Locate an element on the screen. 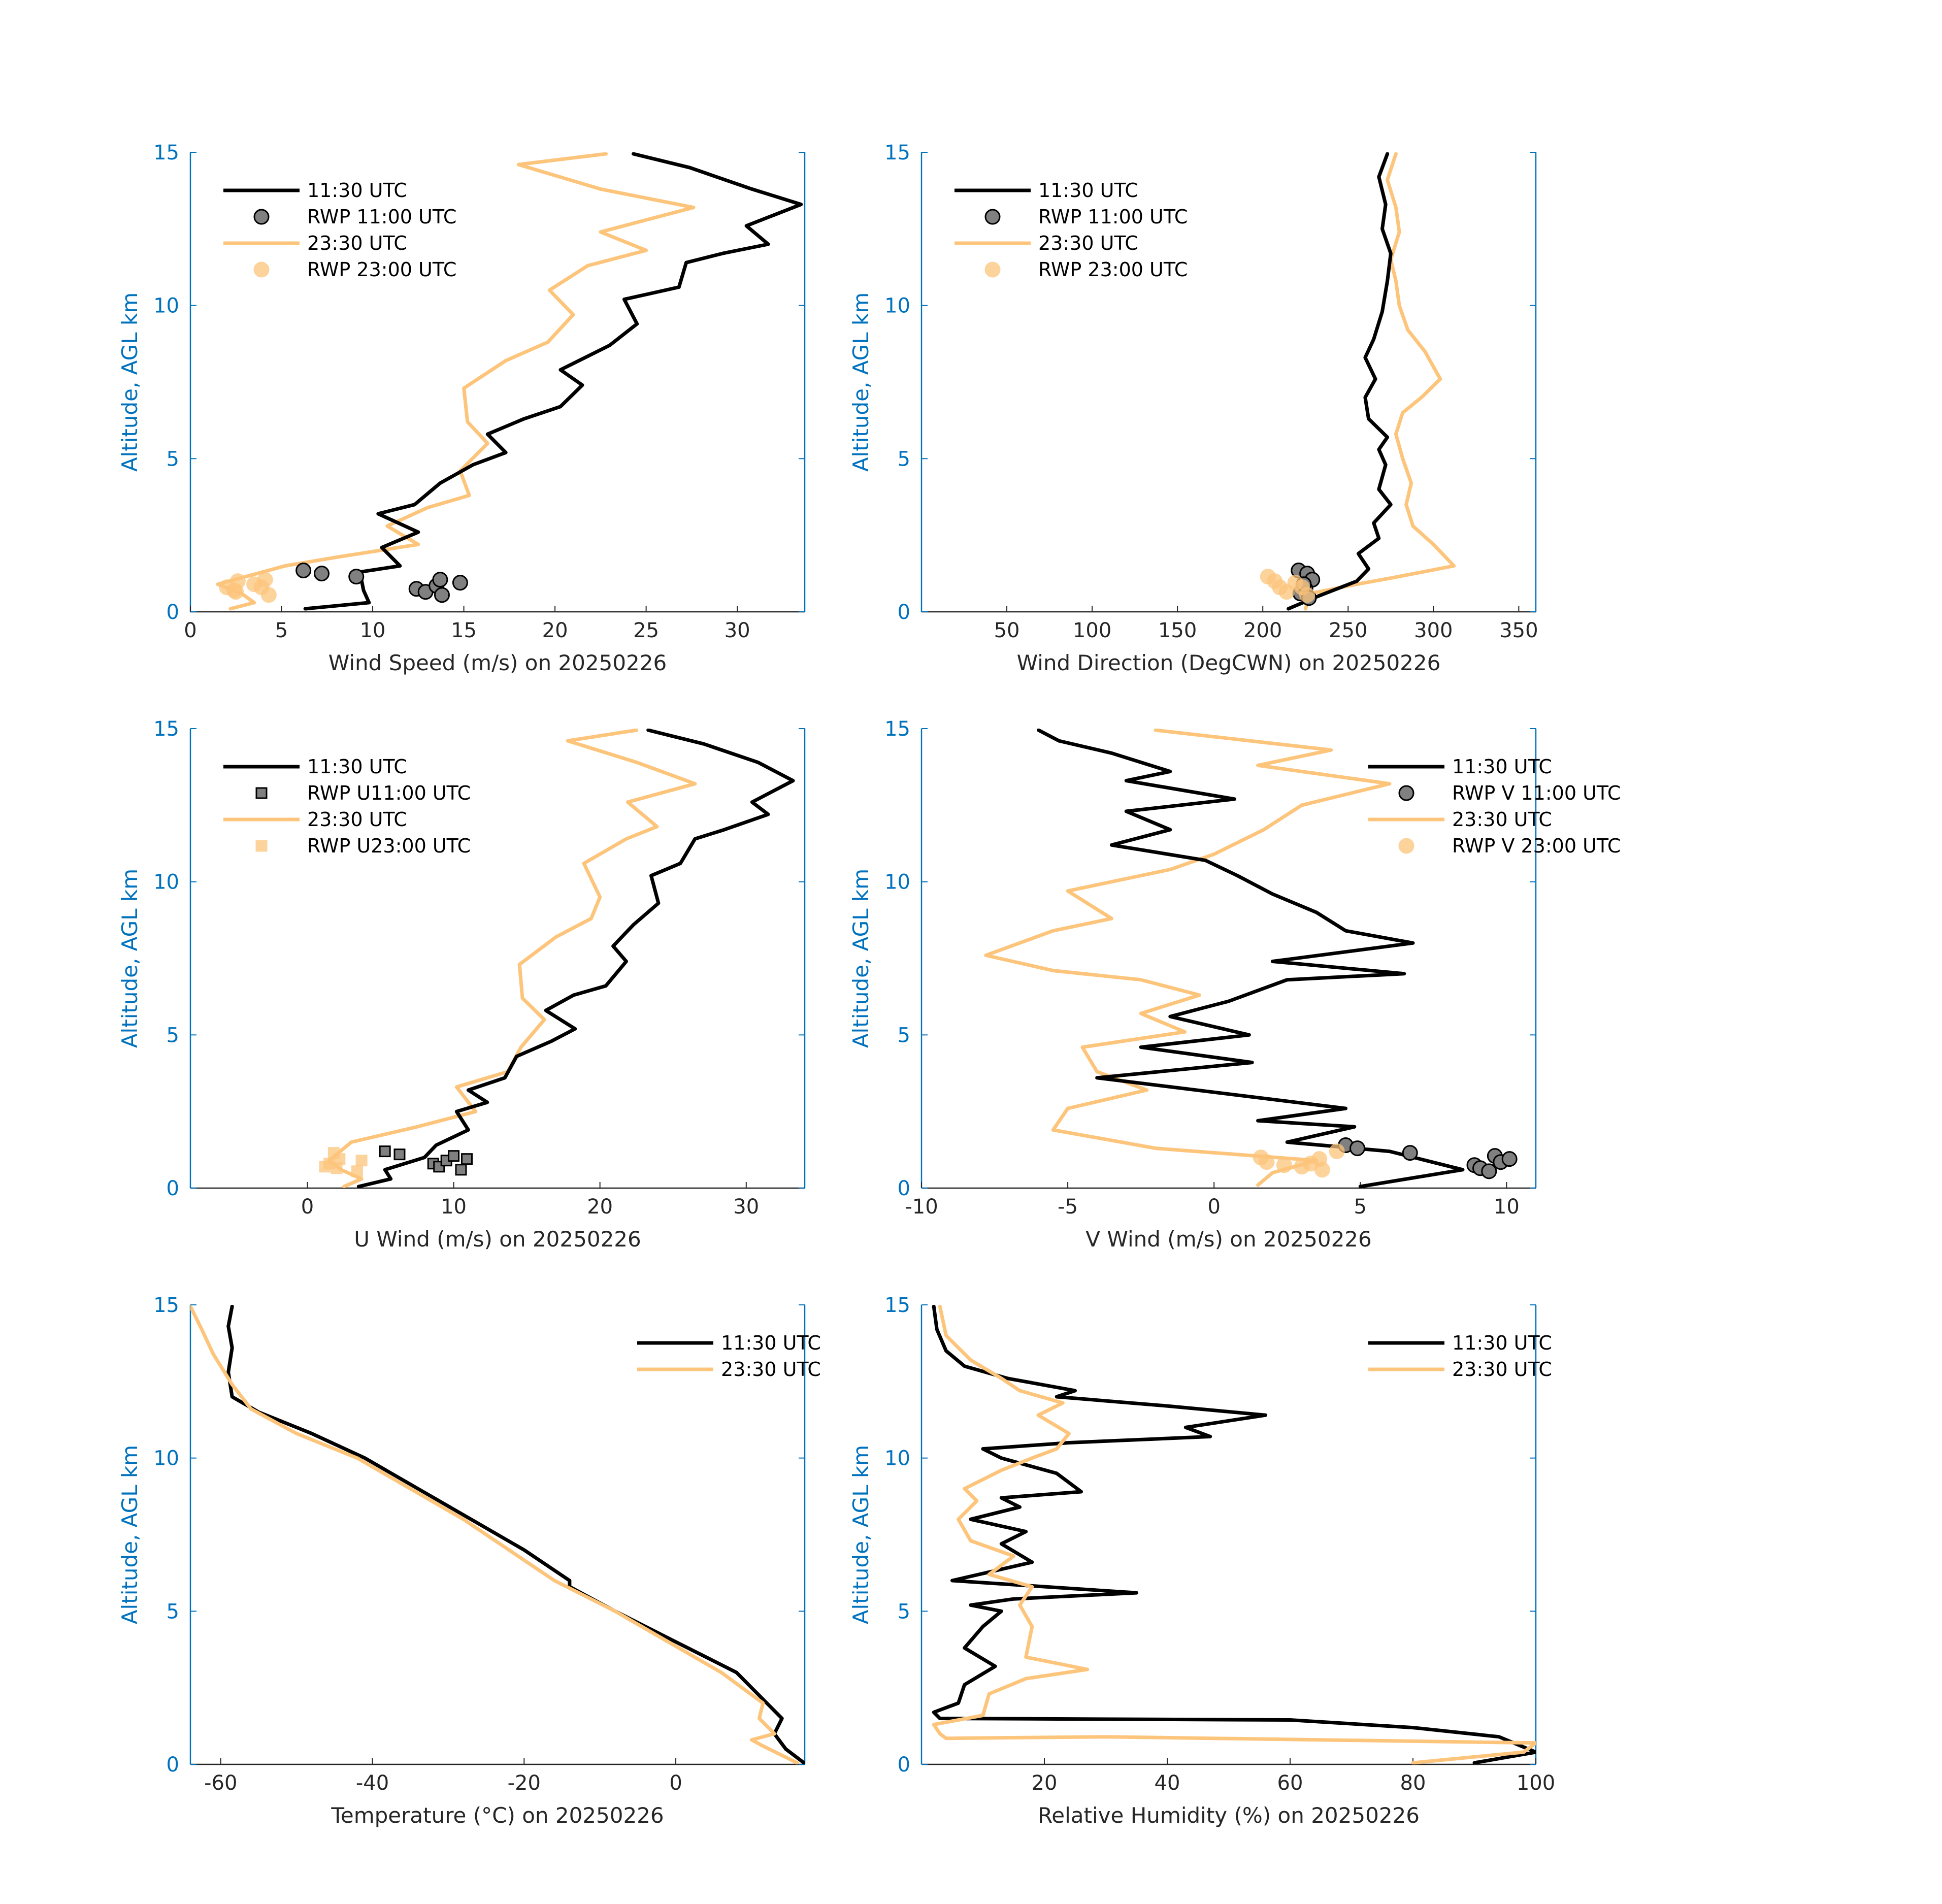 This screenshot has height=1904, width=1942. x-tick-label: -60 is located at coordinates (220, 1783).